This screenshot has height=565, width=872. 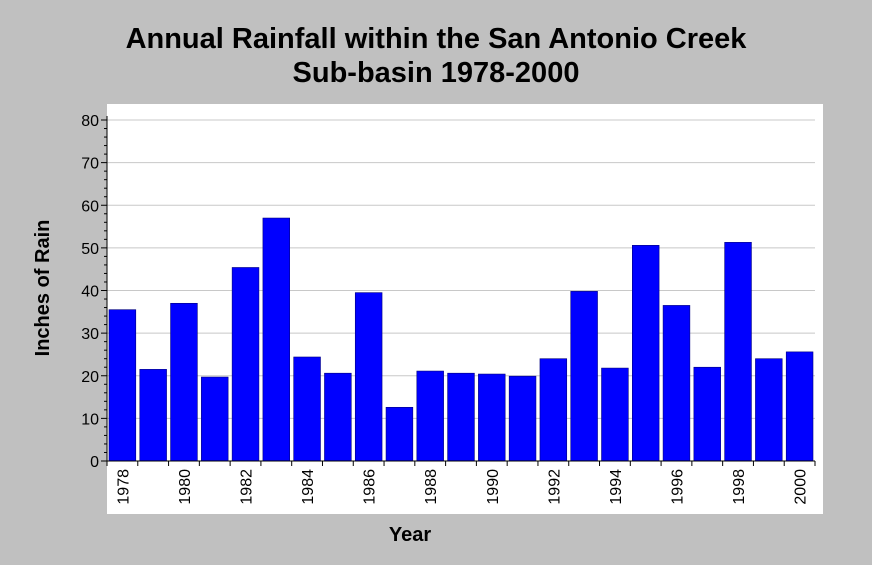 I want to click on bar-1982, so click(x=245, y=364).